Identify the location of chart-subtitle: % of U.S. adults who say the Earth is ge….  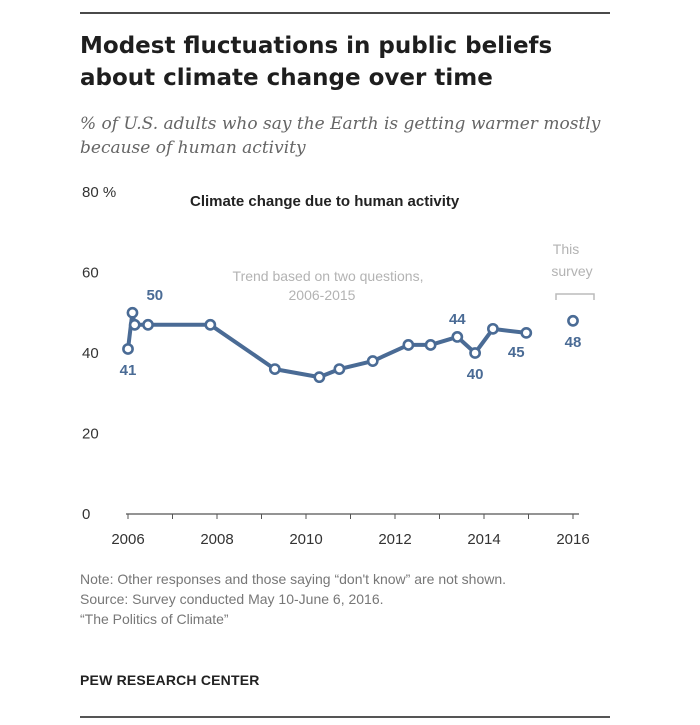
(340, 136).